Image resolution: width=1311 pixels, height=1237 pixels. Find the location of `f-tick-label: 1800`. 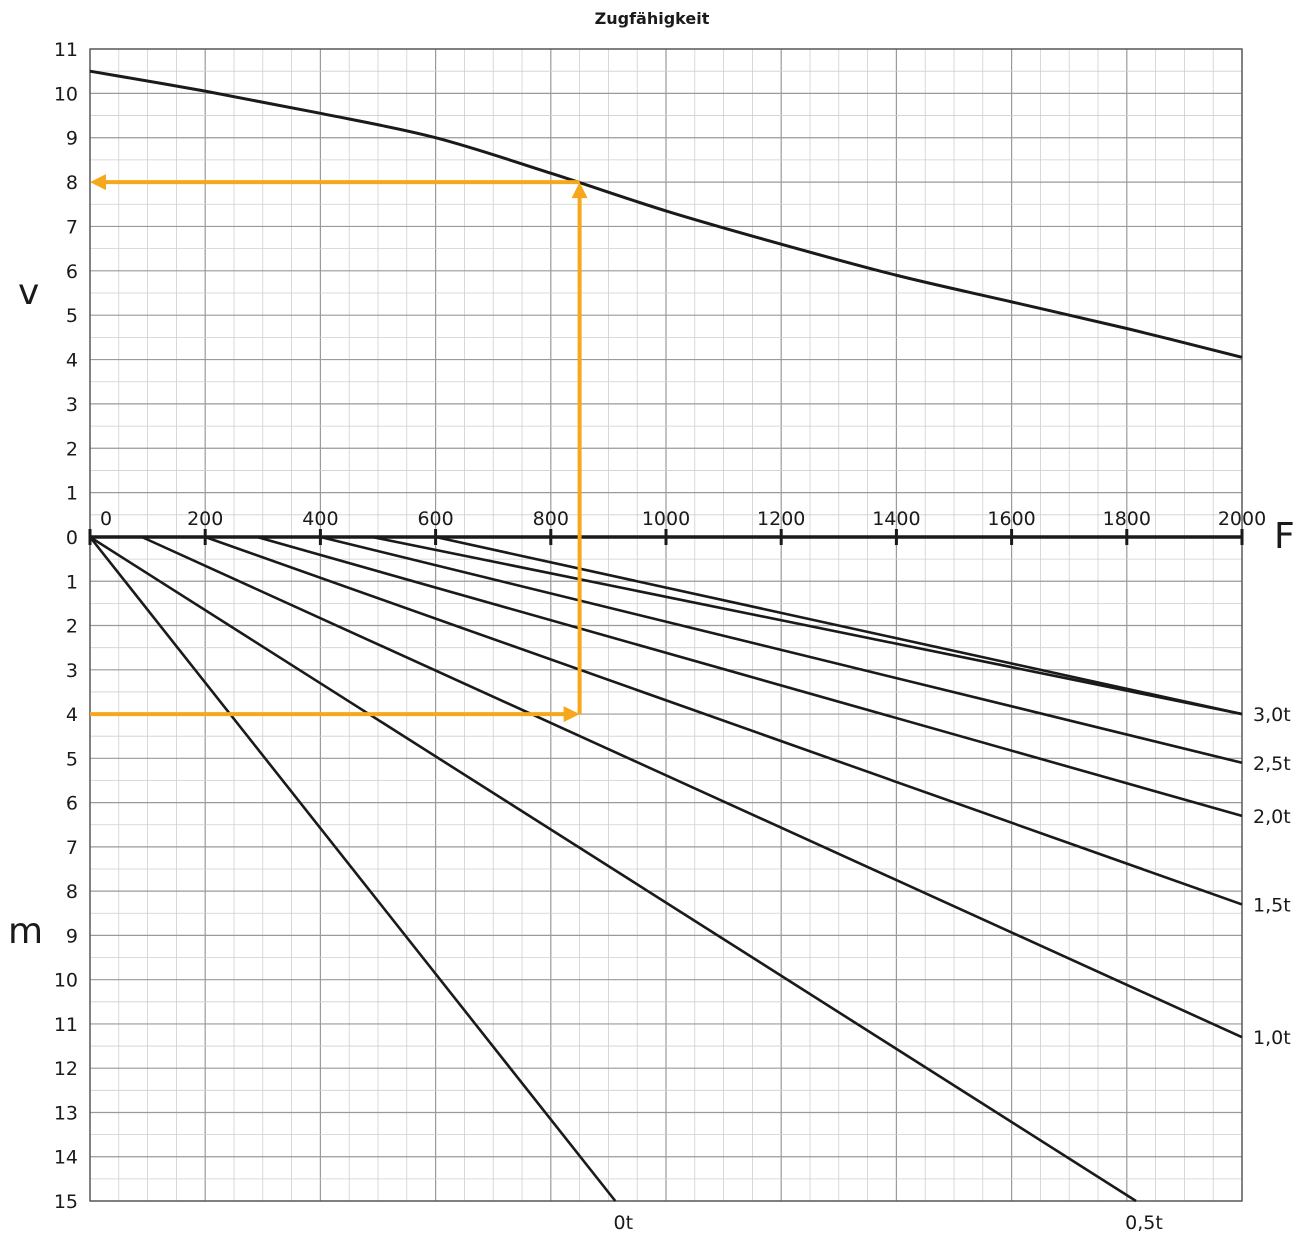

f-tick-label: 1800 is located at coordinates (1127, 519).